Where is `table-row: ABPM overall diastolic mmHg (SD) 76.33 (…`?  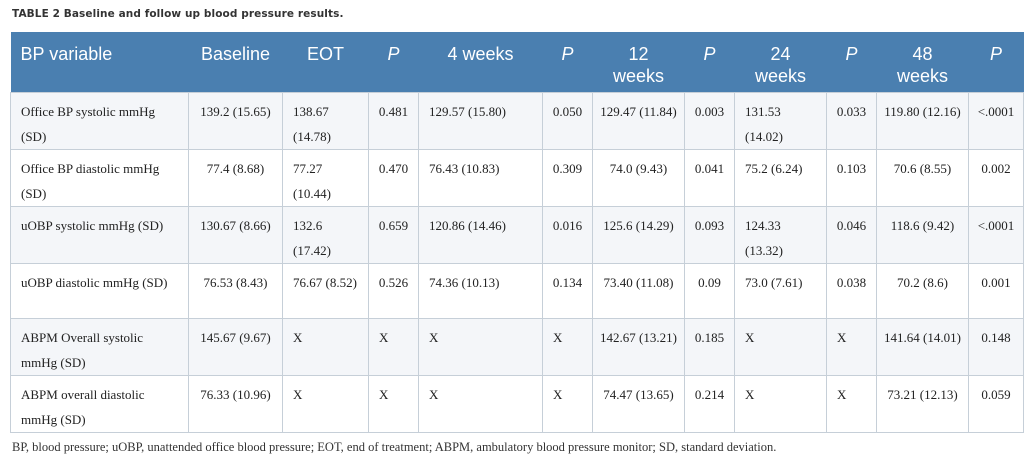 table-row: ABPM overall diastolic mmHg (SD) 76.33 (… is located at coordinates (517, 403).